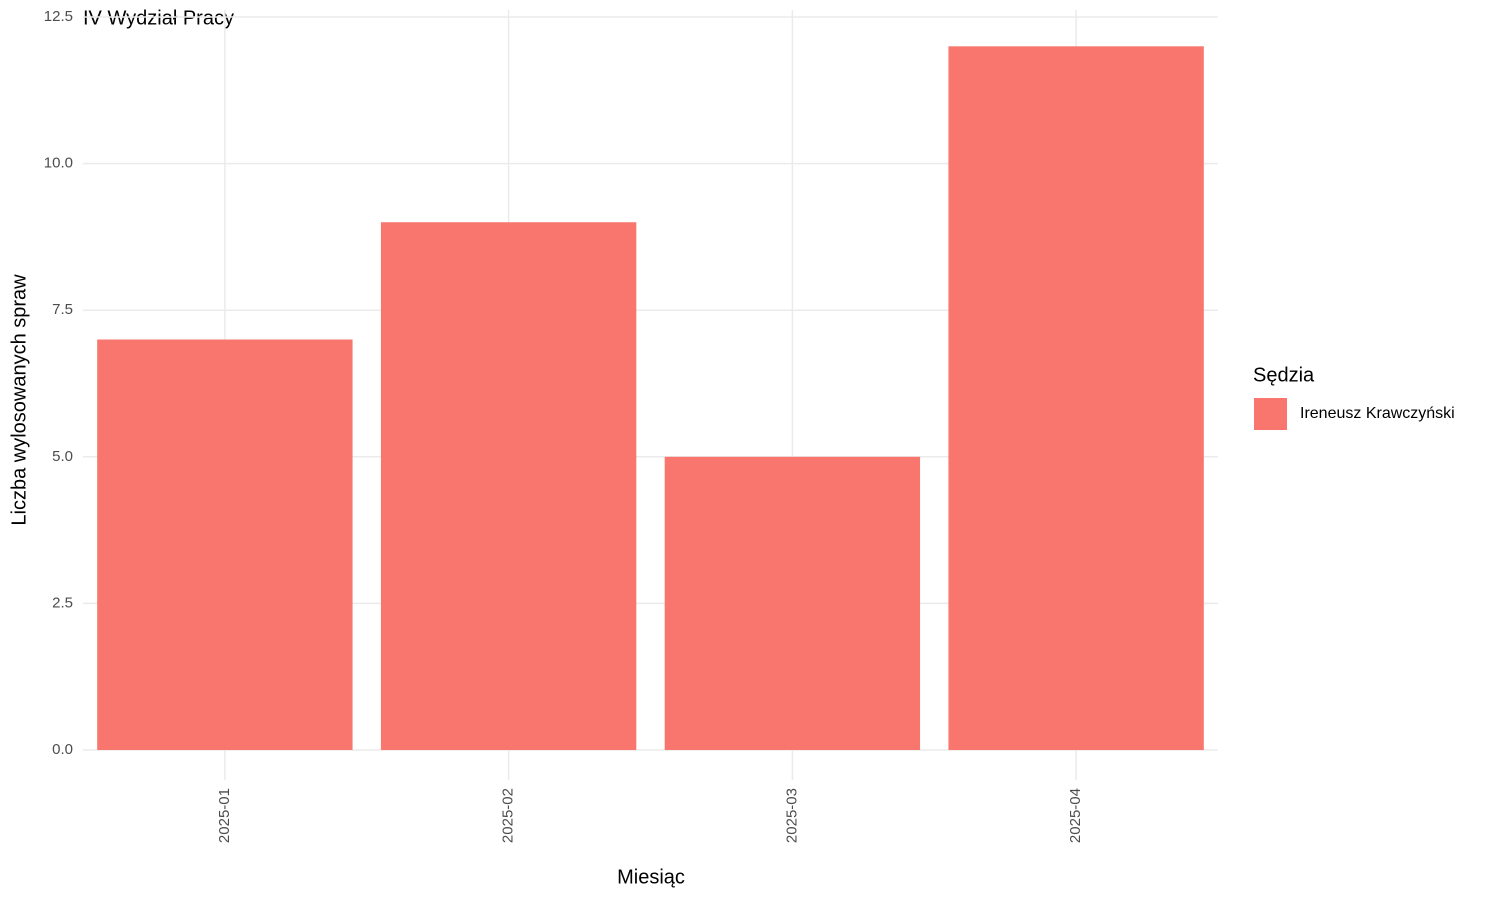 This screenshot has height=900, width=1500. I want to click on y-tick-label: 2.5, so click(62, 602).